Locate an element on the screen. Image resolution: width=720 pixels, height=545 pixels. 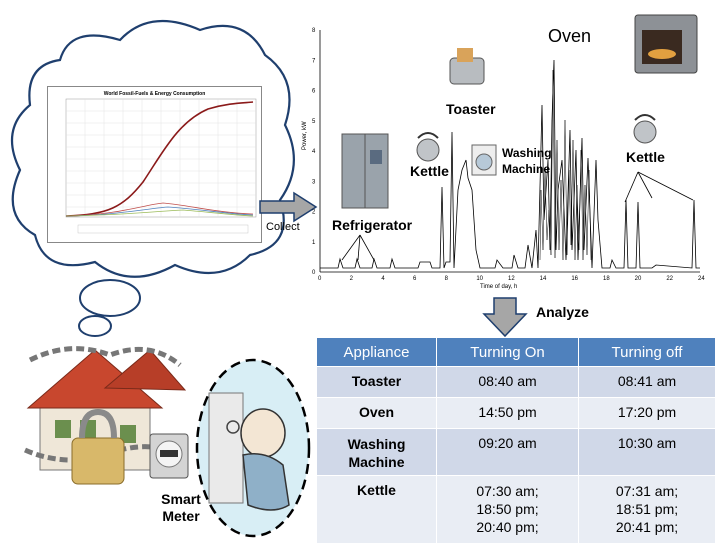
cell-text: Toaster is located at coordinates (376, 381).